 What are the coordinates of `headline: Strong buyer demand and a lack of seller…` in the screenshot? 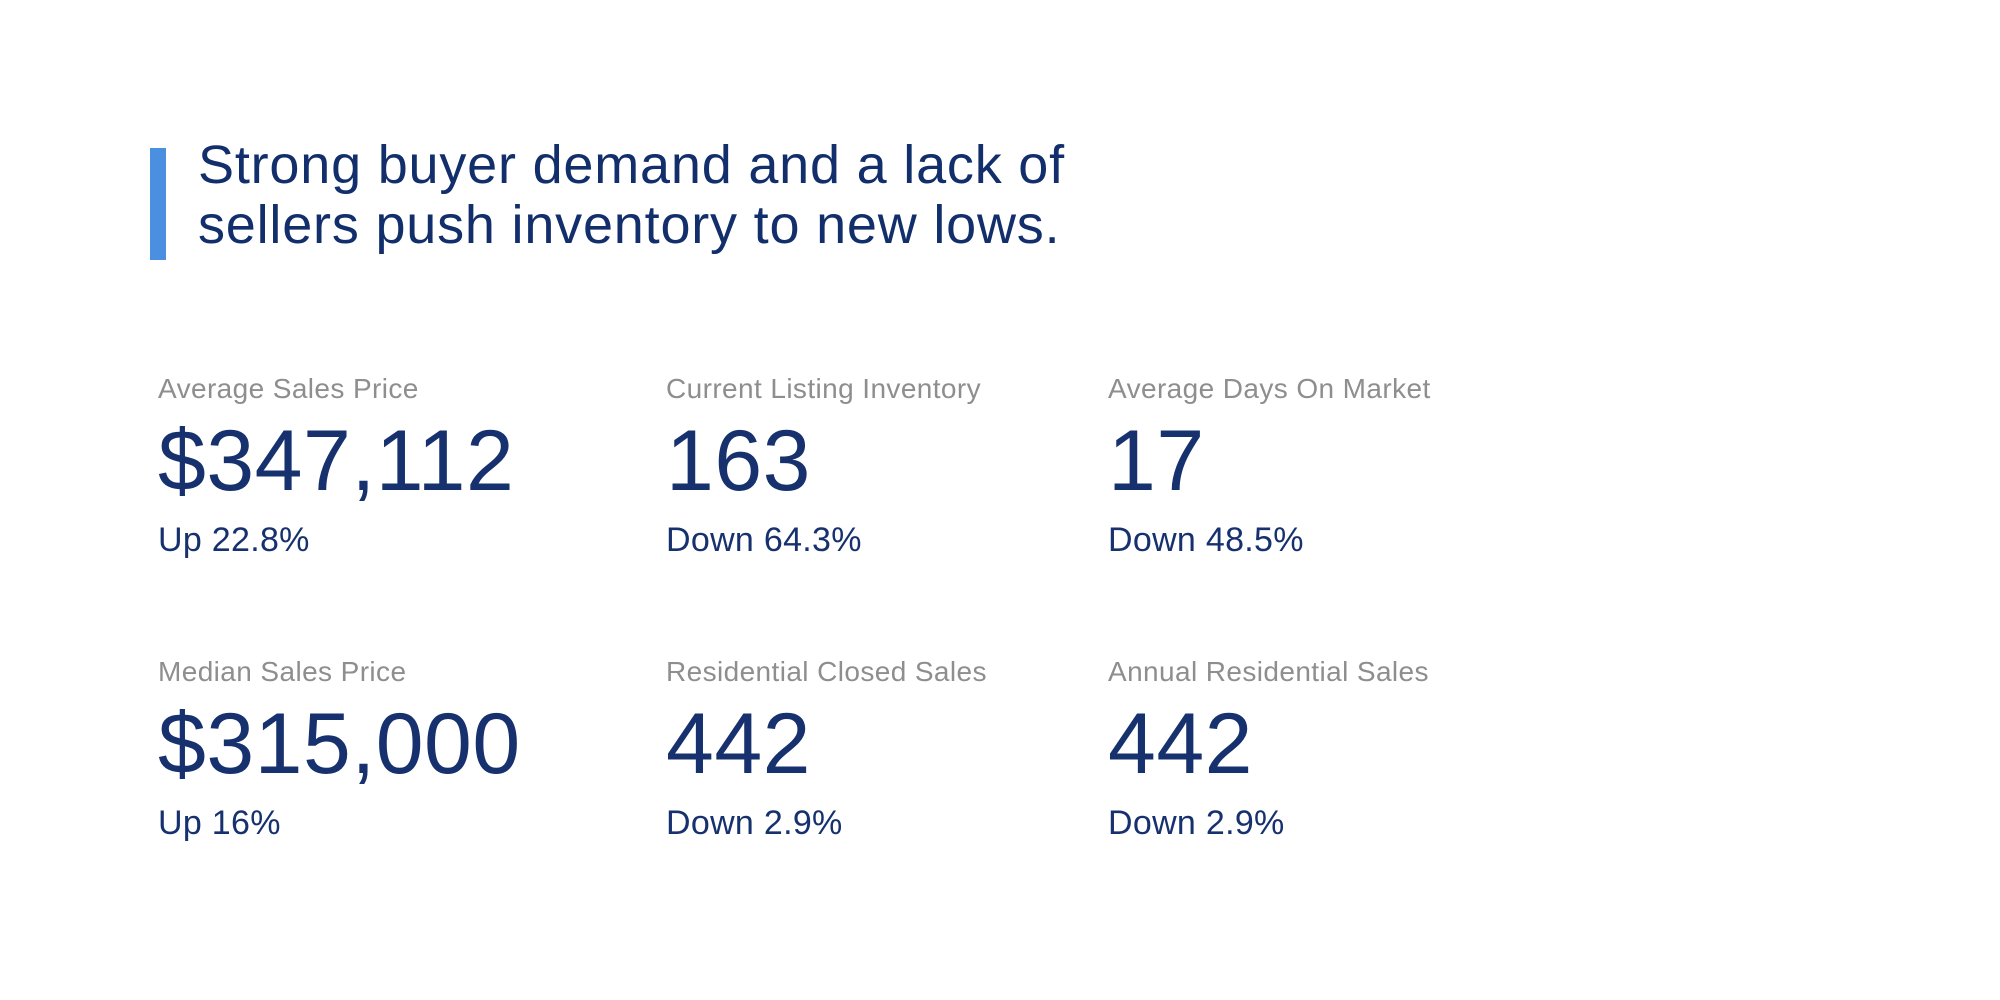 It's located at (631, 195).